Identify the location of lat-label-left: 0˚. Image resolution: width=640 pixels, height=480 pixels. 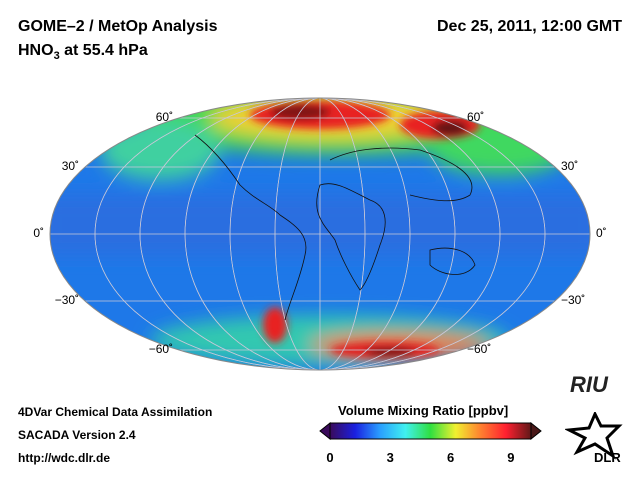
(38, 233).